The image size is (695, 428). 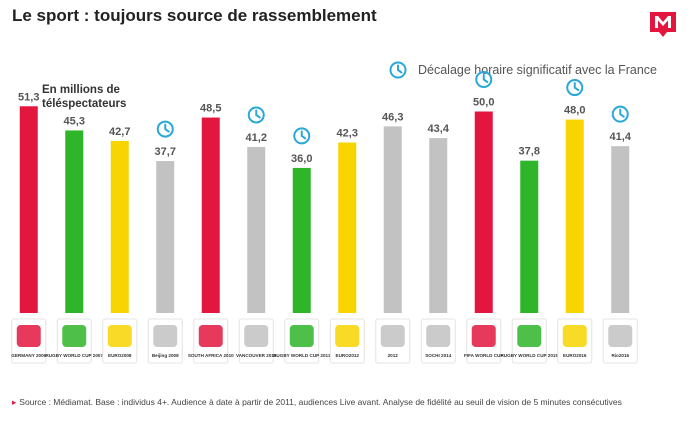 I want to click on logo-caption: SOUTH AFRICA 2010, so click(x=211, y=355).